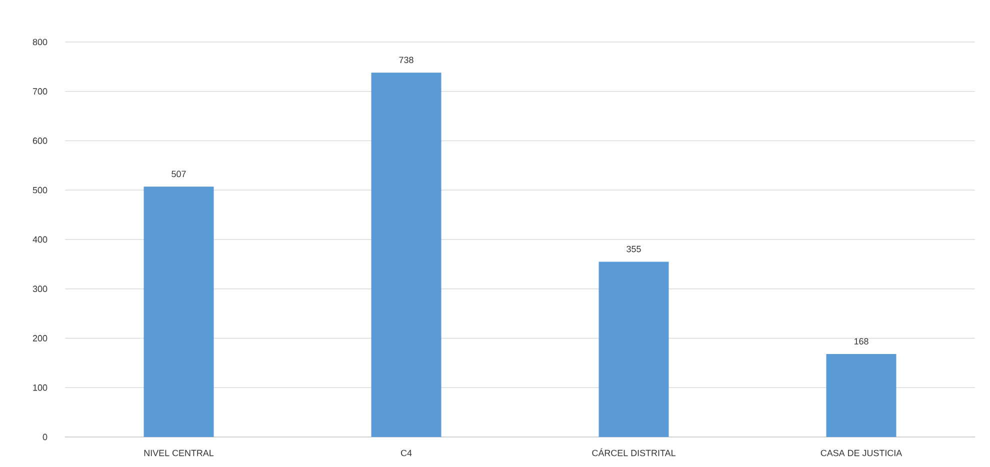  What do you see at coordinates (406, 60) in the screenshot?
I see `data-label: 738` at bounding box center [406, 60].